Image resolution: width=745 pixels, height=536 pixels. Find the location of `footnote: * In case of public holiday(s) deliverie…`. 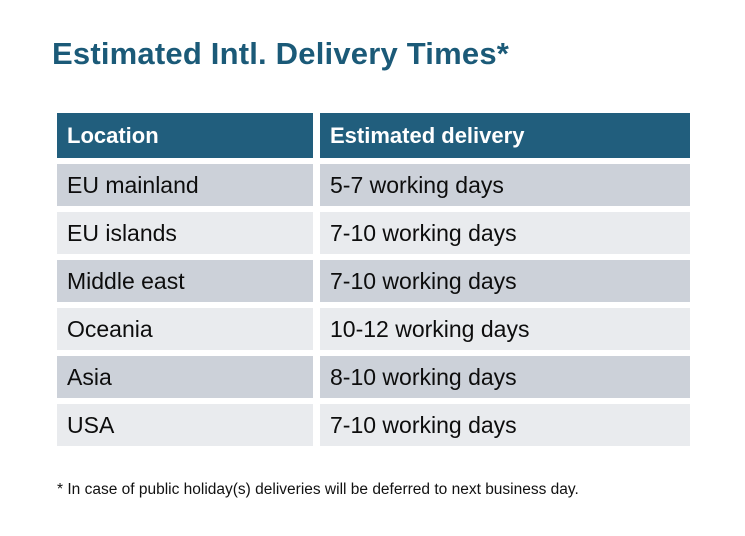

footnote: * In case of public holiday(s) deliverie… is located at coordinates (318, 489).